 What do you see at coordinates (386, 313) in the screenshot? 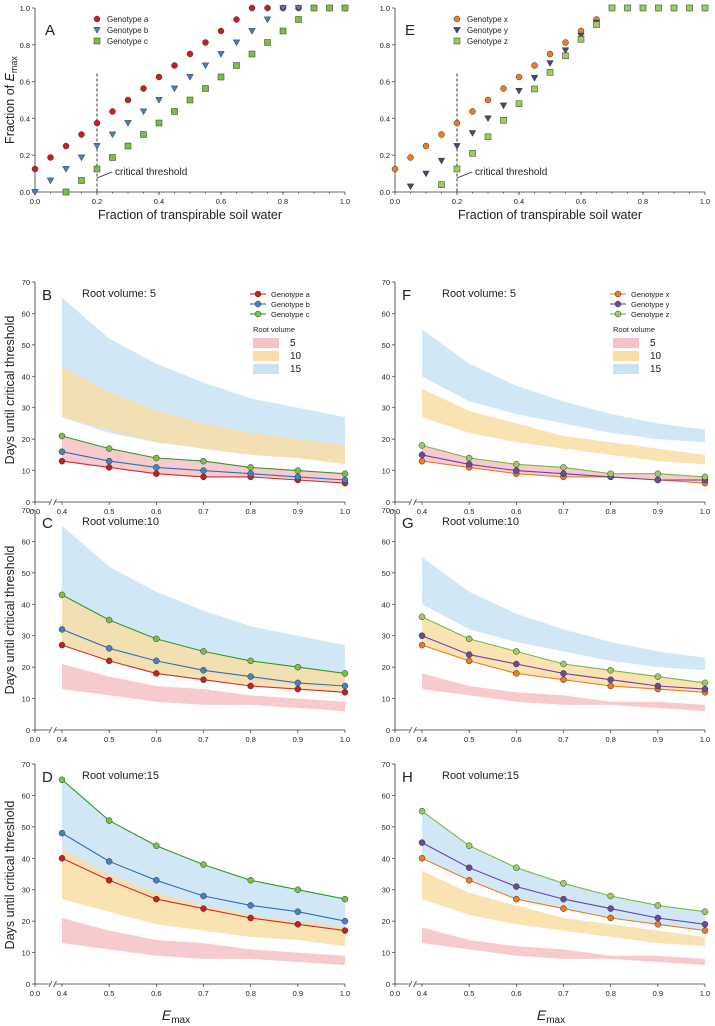
I see `y-tick-label: 60` at bounding box center [386, 313].